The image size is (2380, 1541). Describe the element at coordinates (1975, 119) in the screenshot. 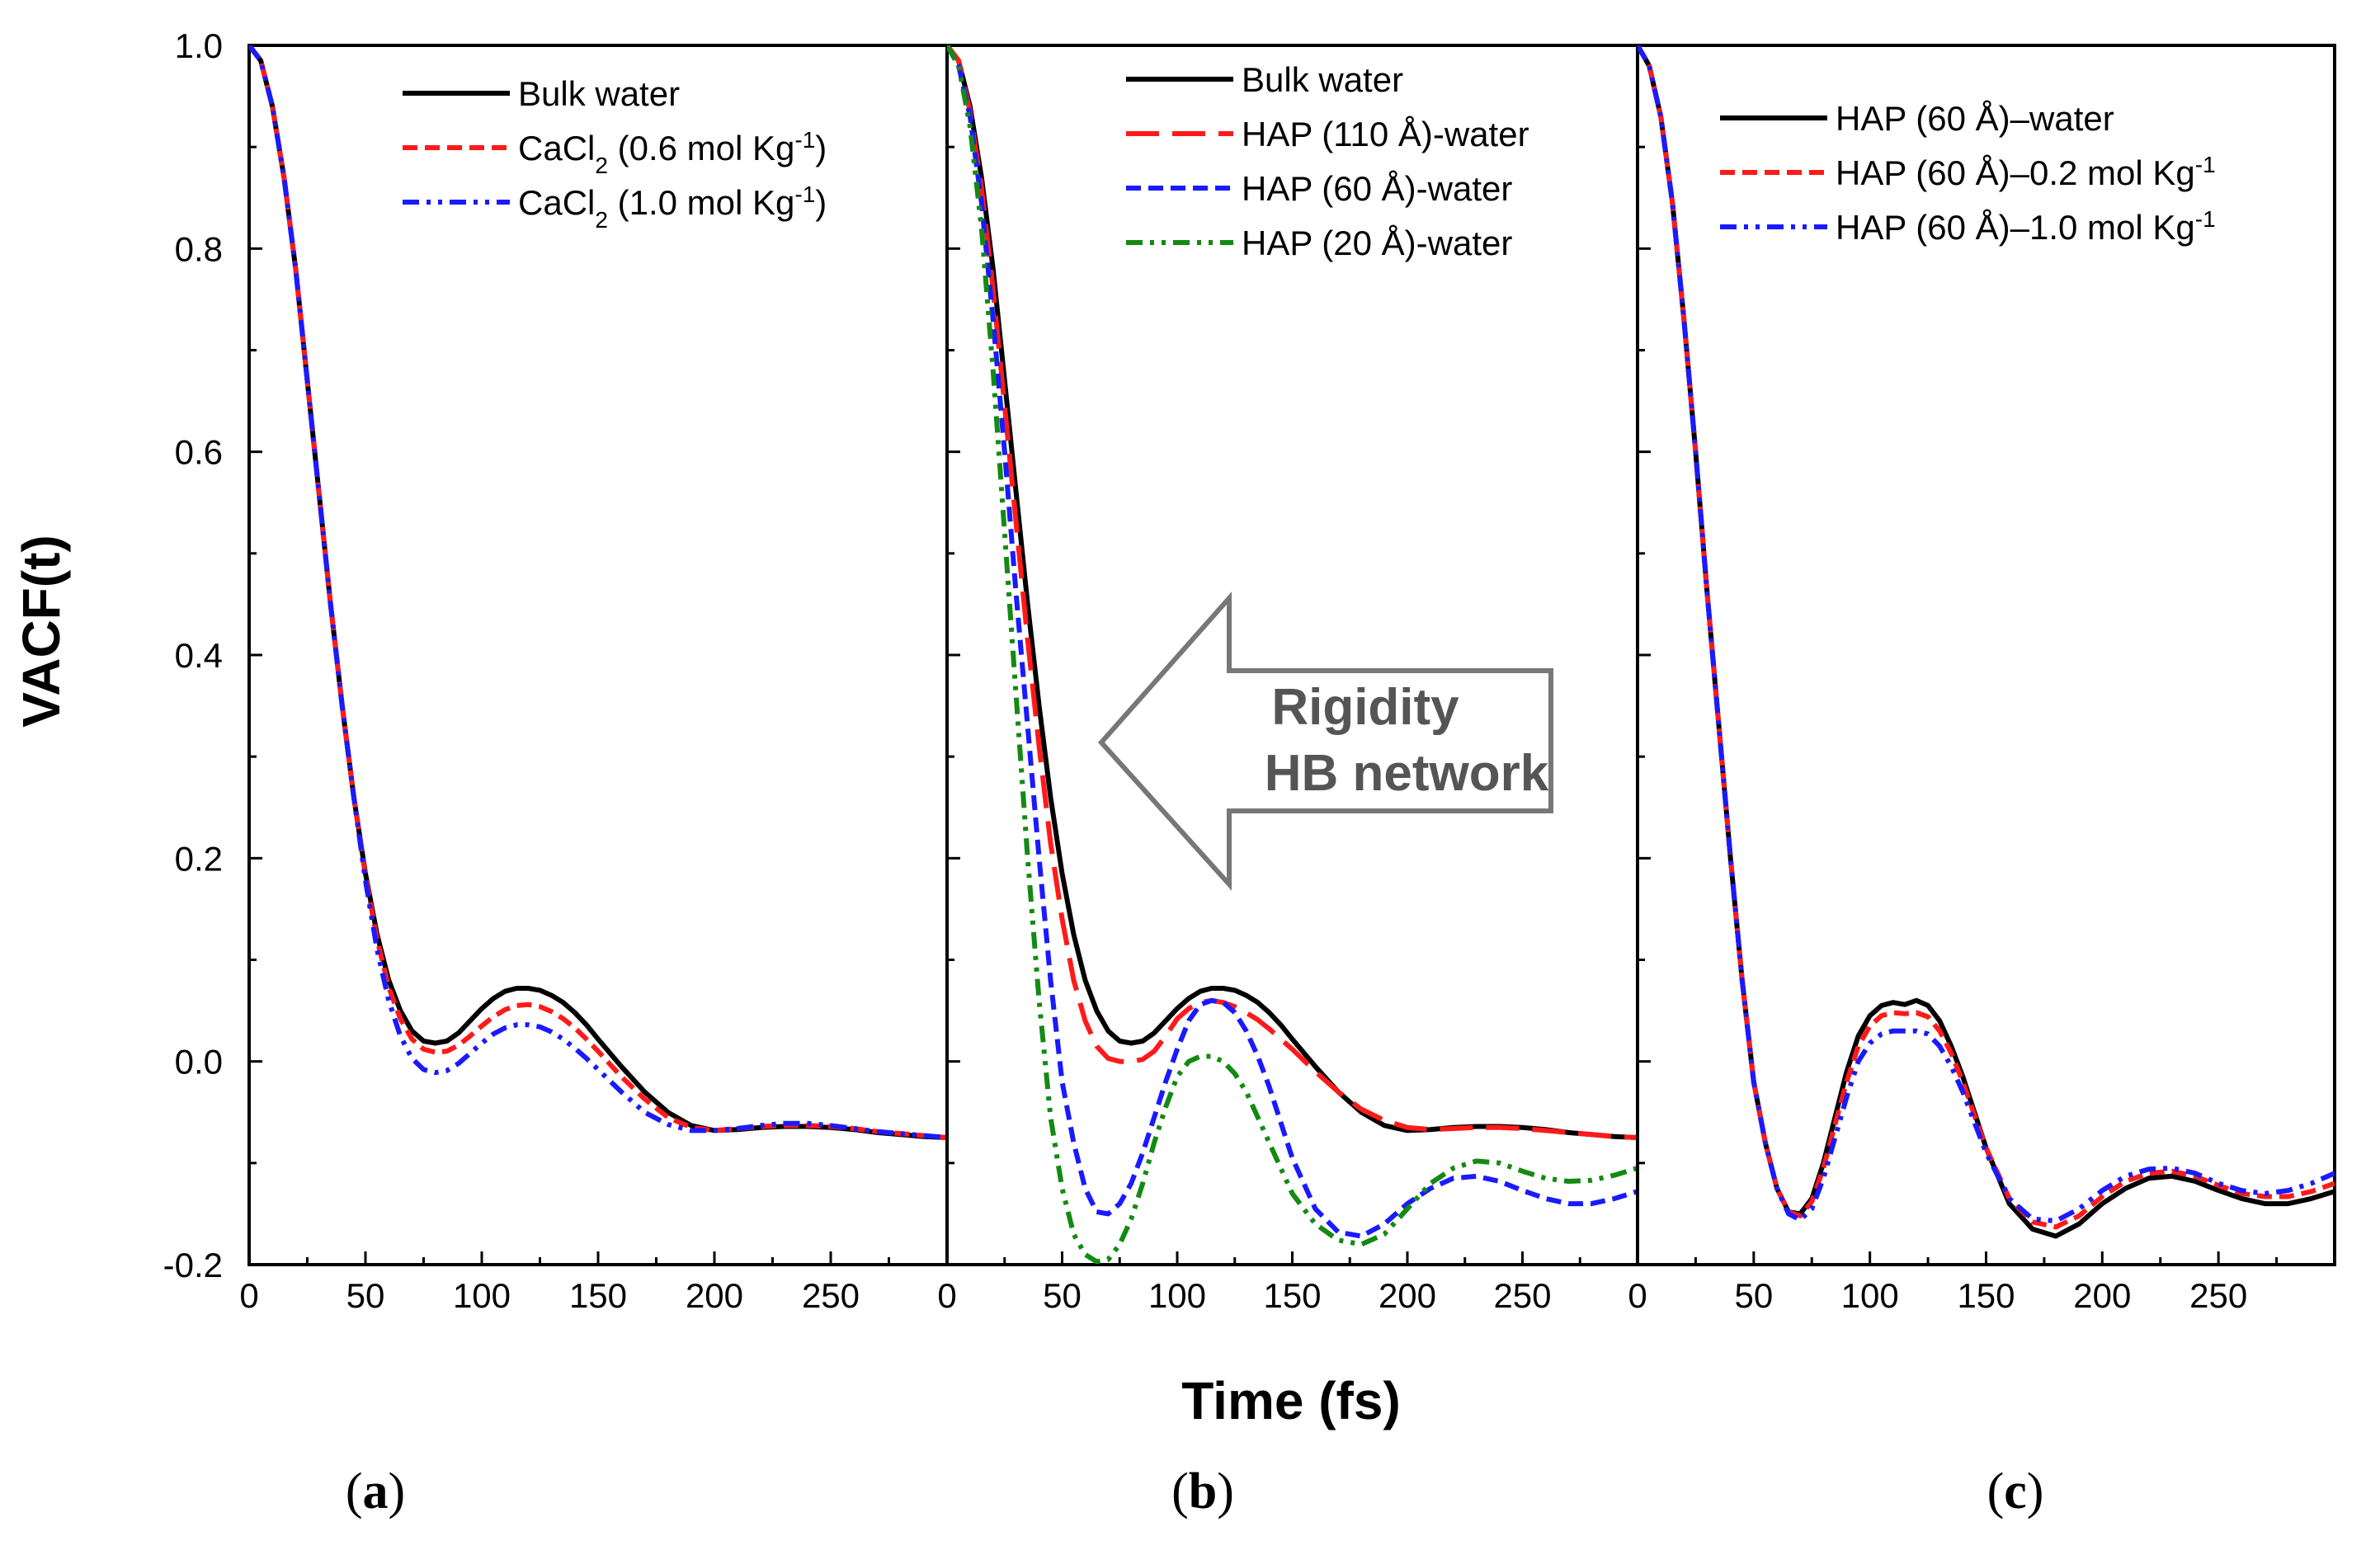

I see `legend-label: HAP (60 Å)–water` at that location.